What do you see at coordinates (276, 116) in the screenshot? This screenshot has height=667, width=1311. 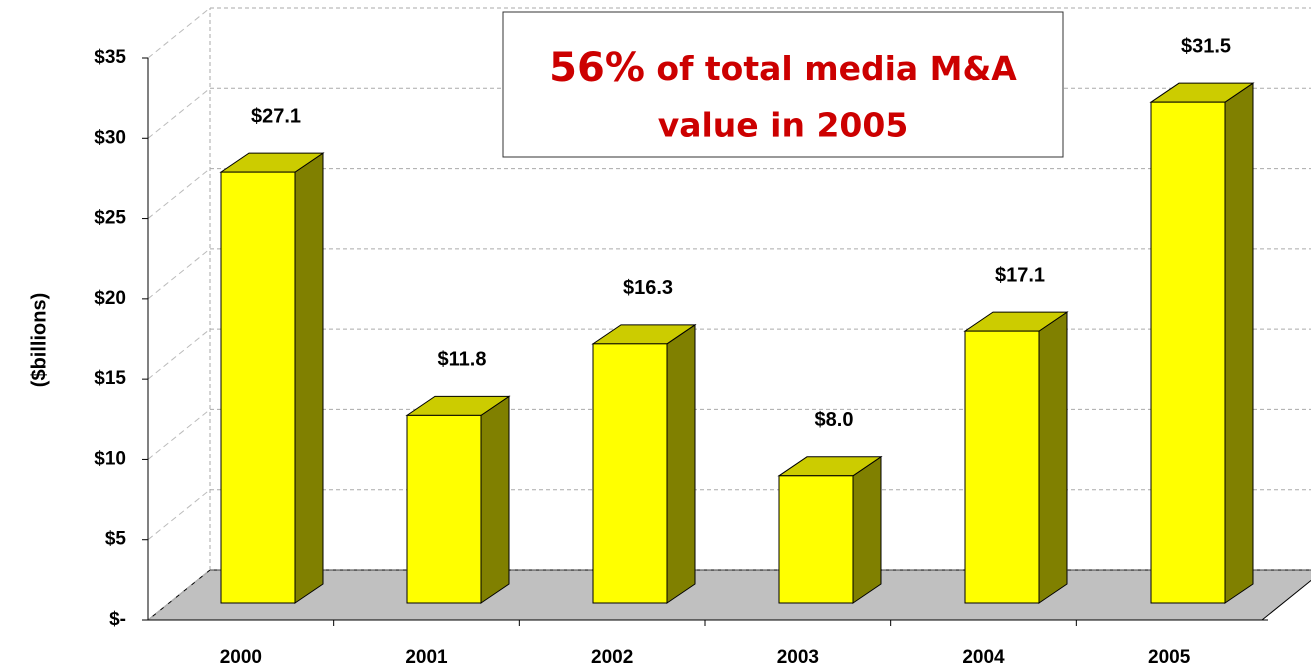 I see `value-label: $27.1` at bounding box center [276, 116].